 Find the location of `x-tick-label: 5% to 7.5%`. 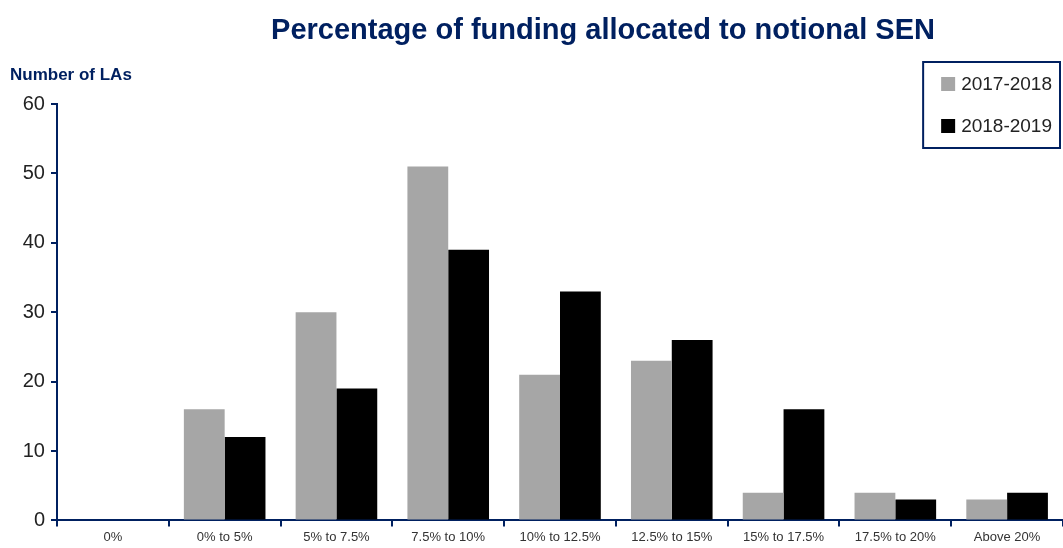

x-tick-label: 5% to 7.5% is located at coordinates (337, 536).